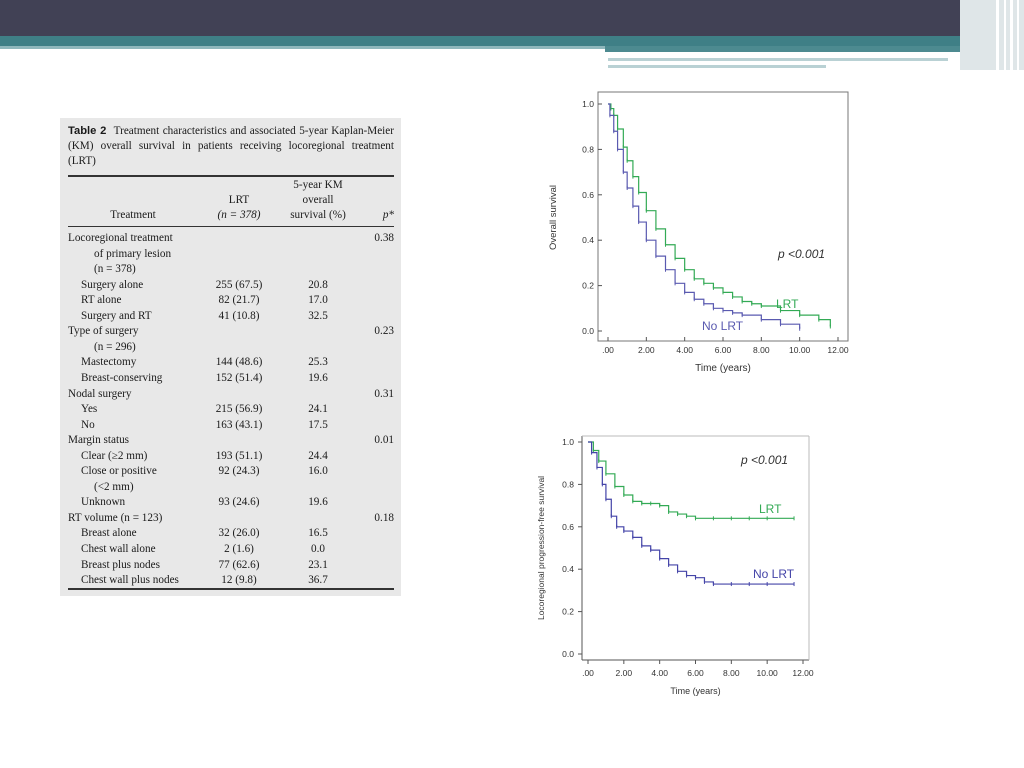 This screenshot has width=1024, height=768. I want to click on plot-frame, so click(723, 216).